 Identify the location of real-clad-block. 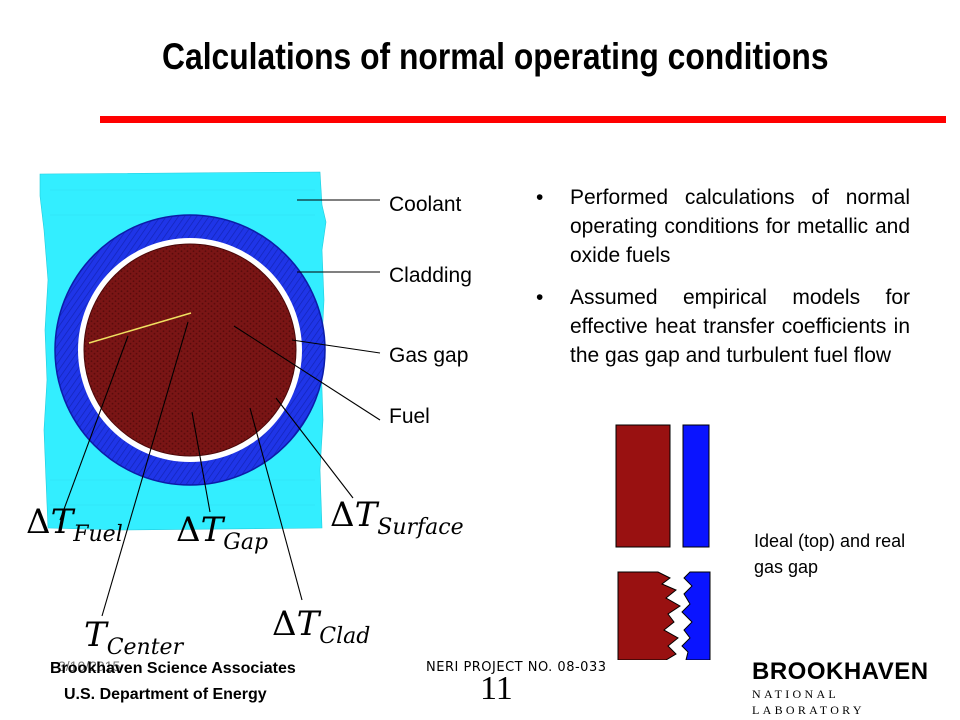
(696, 615).